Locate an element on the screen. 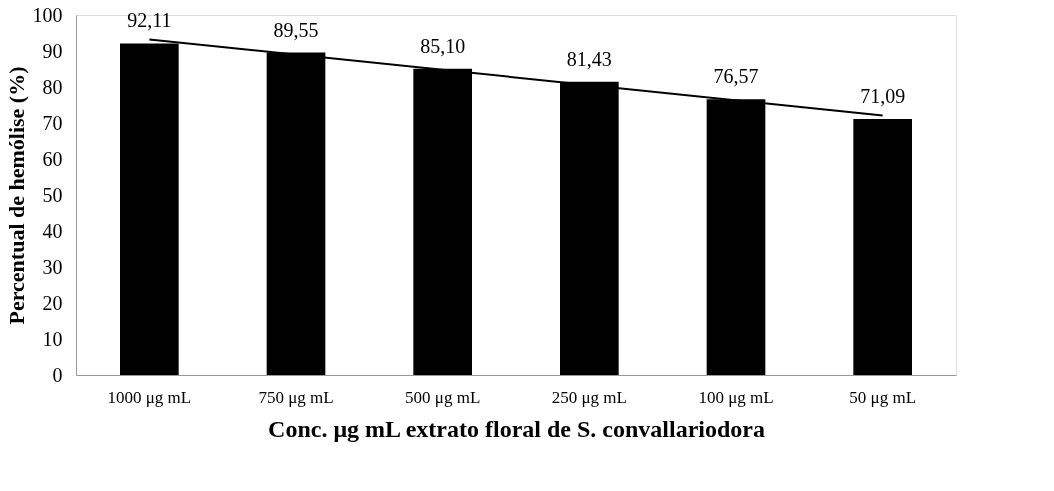 This screenshot has height=491, width=1054. y-tick-label: 40 is located at coordinates (52, 230).